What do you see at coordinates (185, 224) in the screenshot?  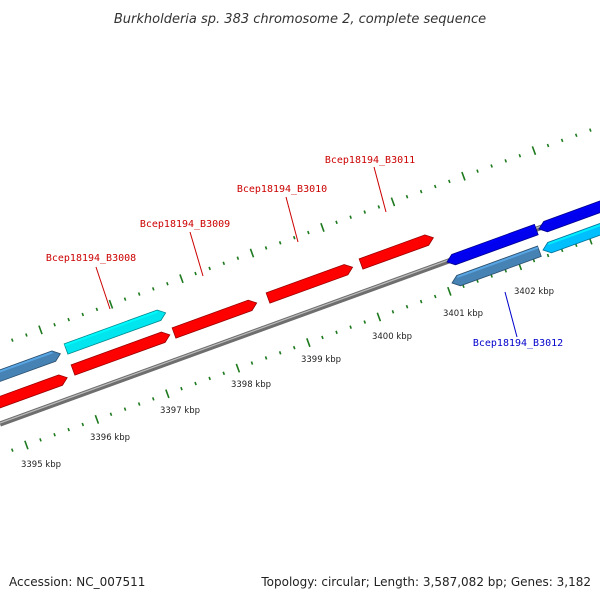 I see `gene-label-b3009: Bcep18194_B3009` at bounding box center [185, 224].